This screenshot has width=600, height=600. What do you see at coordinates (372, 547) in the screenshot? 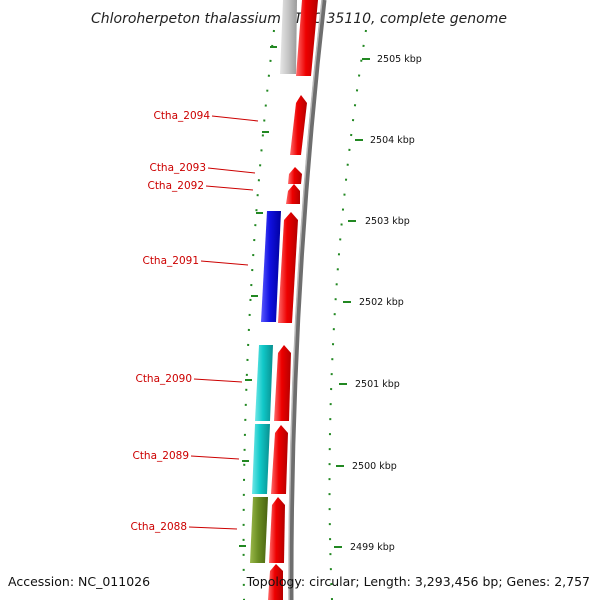
I see `axis-tick-label: 2499 kbp` at bounding box center [372, 547].